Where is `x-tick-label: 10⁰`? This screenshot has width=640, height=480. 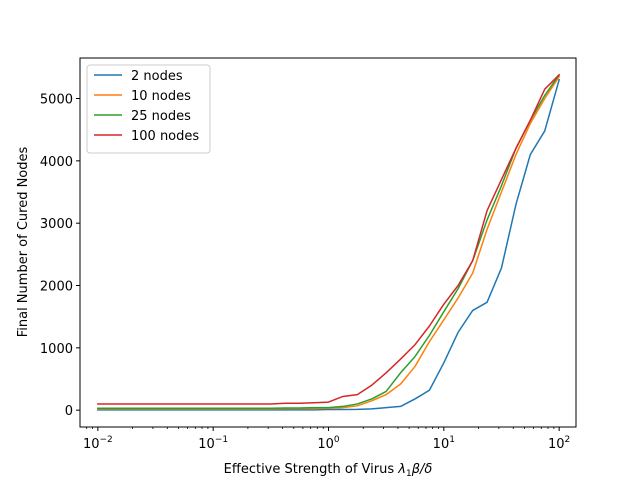
x-tick-label: 10⁰ is located at coordinates (328, 443).